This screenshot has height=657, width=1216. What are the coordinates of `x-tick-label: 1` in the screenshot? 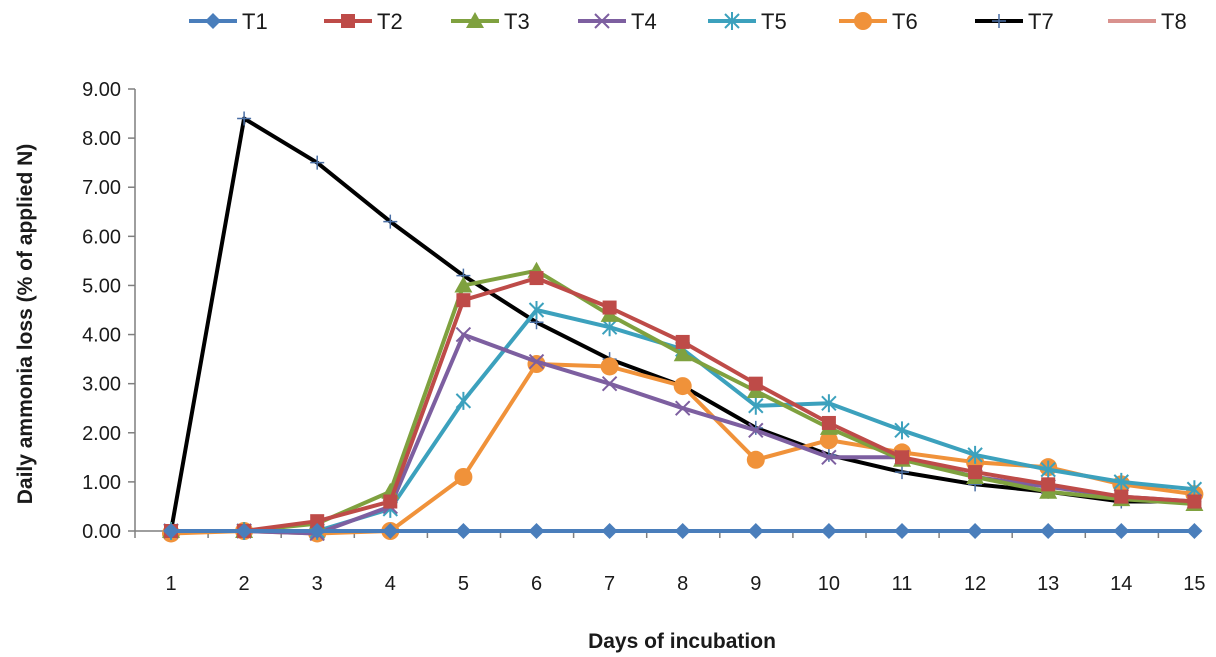 It's located at (170, 584).